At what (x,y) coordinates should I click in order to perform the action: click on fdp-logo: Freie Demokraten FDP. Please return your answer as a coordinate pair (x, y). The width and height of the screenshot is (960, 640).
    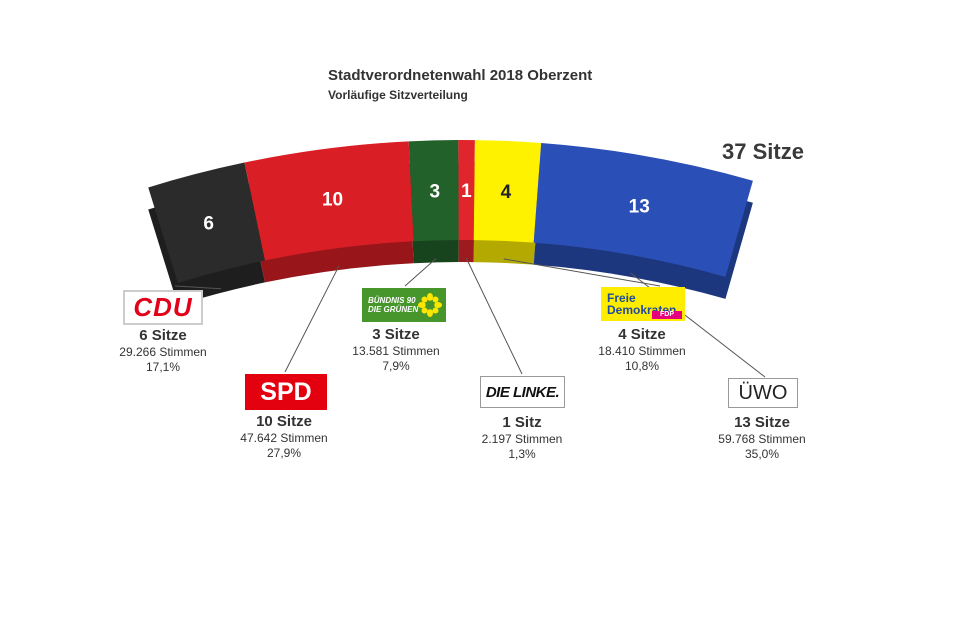
    Looking at the image, I should click on (643, 304).